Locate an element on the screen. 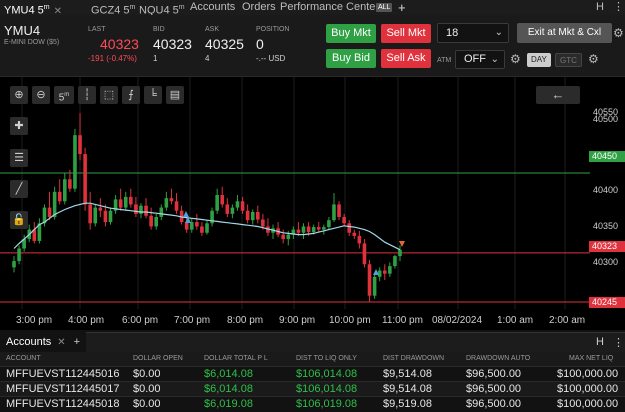 The width and height of the screenshot is (625, 412). column-header: DRAWDOWN AUTO is located at coordinates (498, 358).